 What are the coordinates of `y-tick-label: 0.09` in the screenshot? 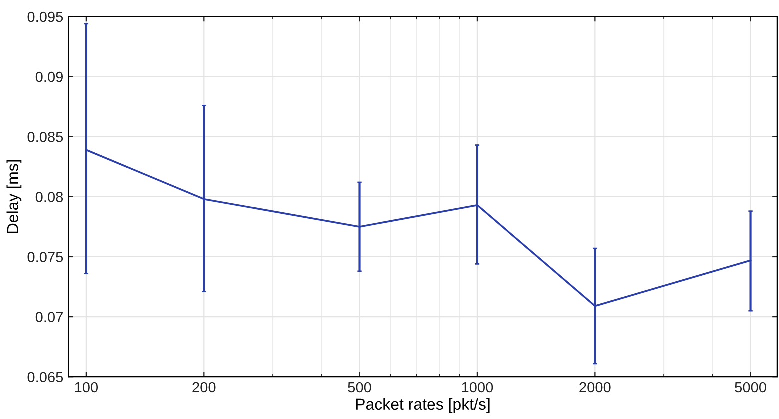 It's located at (49, 77).